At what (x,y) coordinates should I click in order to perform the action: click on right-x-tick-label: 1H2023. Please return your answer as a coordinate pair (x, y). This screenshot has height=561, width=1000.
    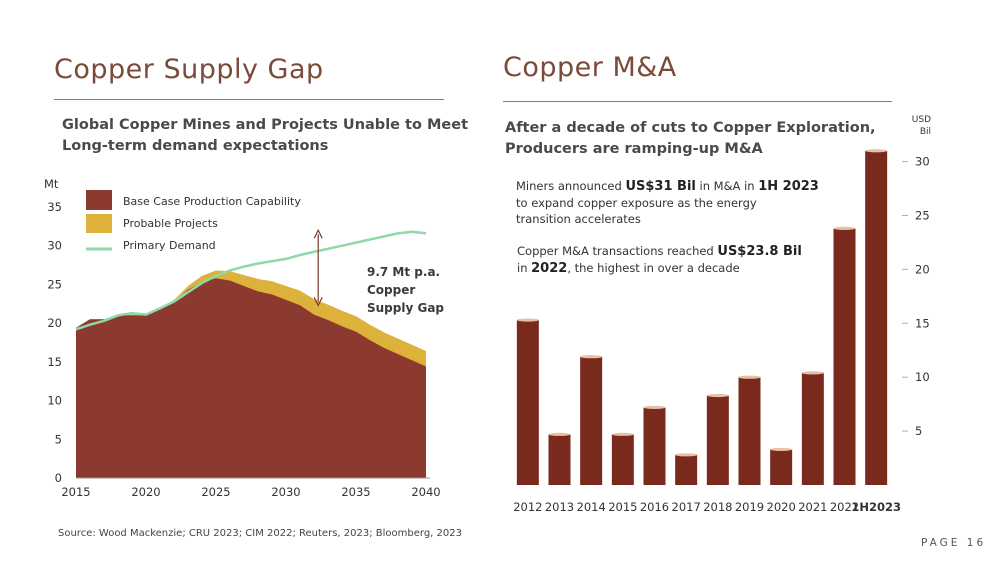
    Looking at the image, I should click on (876, 507).